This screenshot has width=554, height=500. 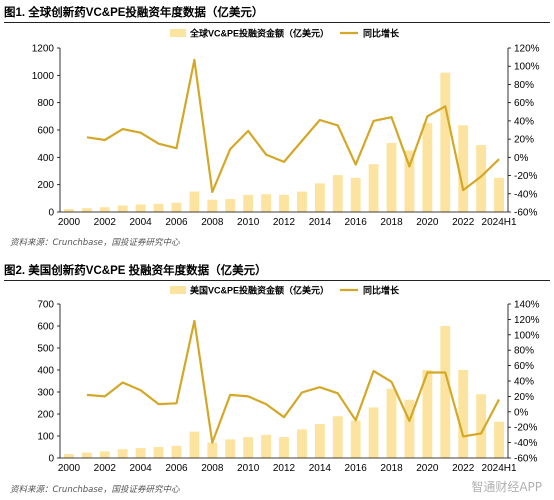 I want to click on left-tick-label: 1000, so click(x=43, y=76).